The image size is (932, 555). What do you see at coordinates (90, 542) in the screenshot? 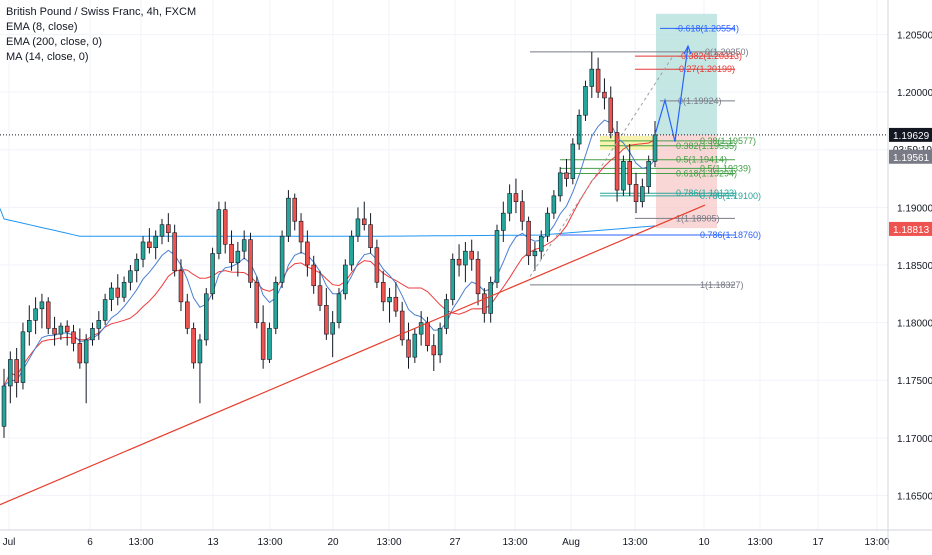
I see `x-tick-label: 6` at bounding box center [90, 542].